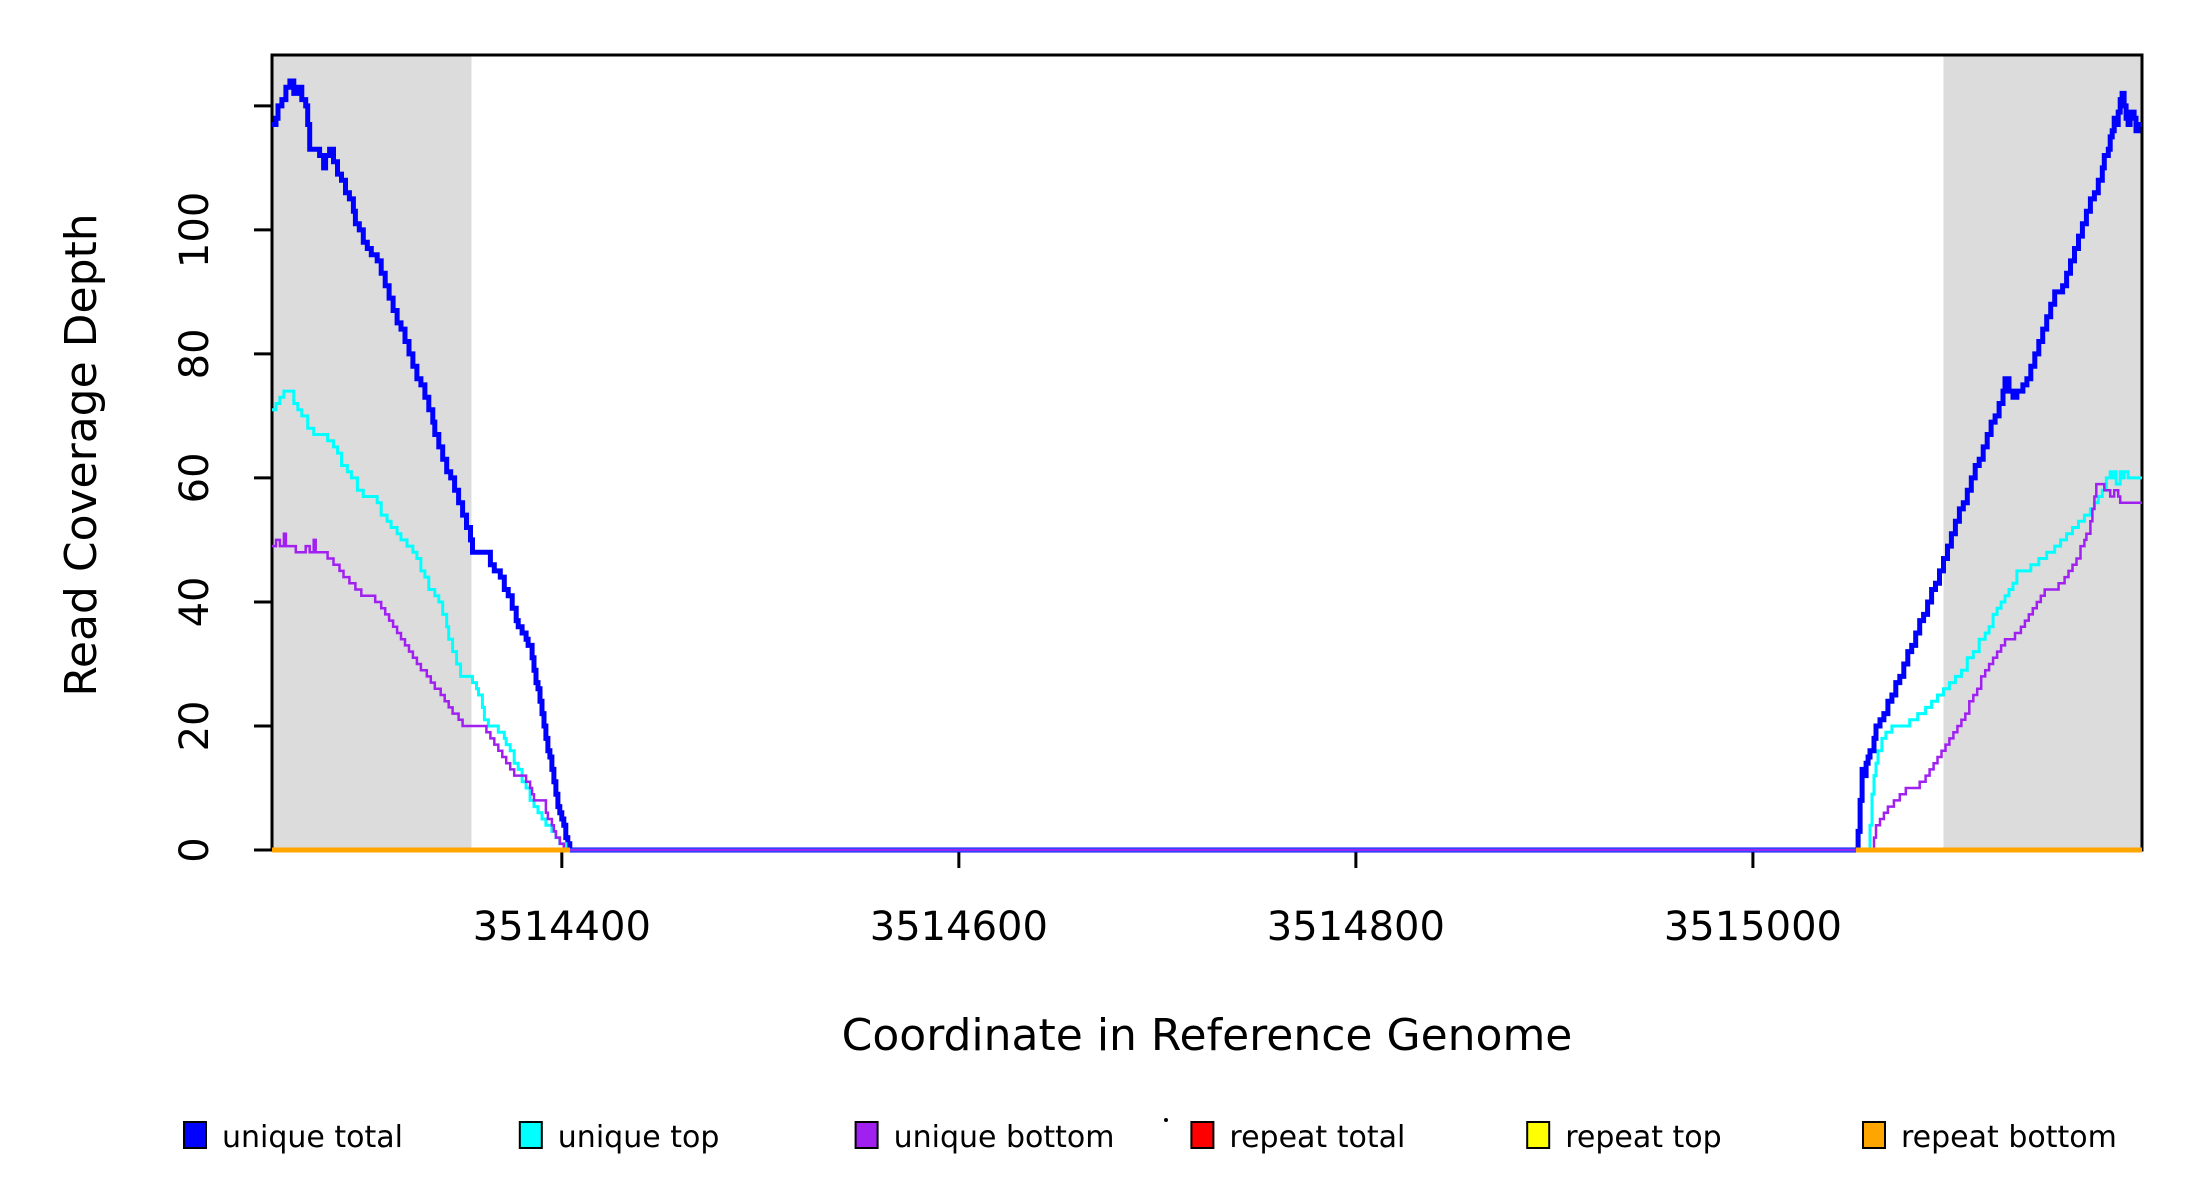 The height and width of the screenshot is (1200, 2200). What do you see at coordinates (1753, 927) in the screenshot?
I see `x-tick-label: 3515000` at bounding box center [1753, 927].